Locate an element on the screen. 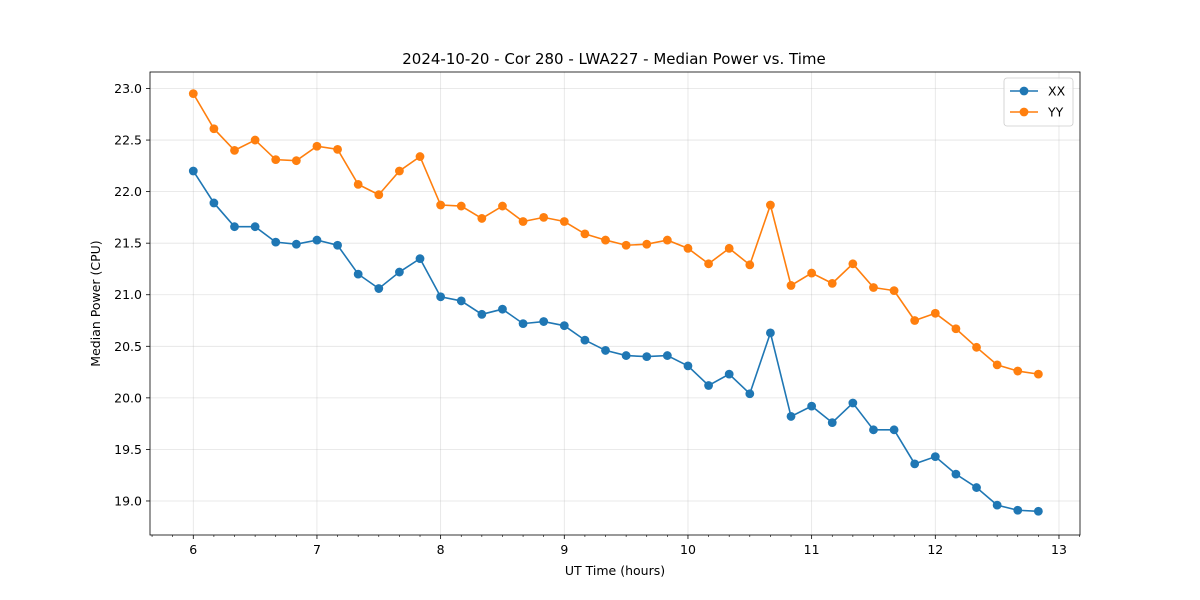 This screenshot has width=1200, height=600. x-tick-label: 11 is located at coordinates (812, 549).